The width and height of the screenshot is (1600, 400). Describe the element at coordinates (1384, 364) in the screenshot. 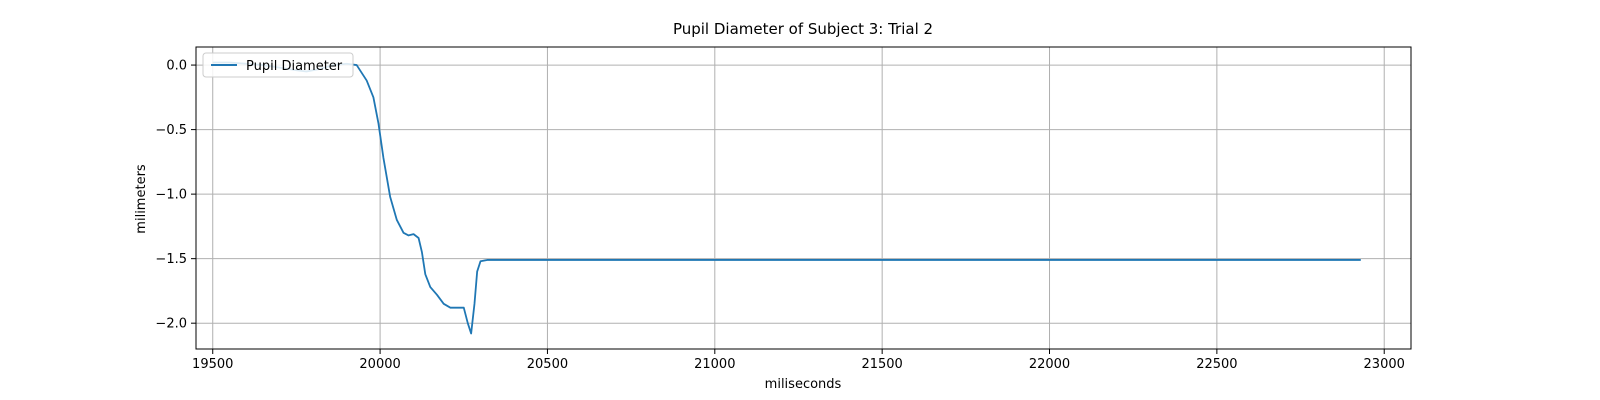

I see `x-tick-label: 23000` at that location.